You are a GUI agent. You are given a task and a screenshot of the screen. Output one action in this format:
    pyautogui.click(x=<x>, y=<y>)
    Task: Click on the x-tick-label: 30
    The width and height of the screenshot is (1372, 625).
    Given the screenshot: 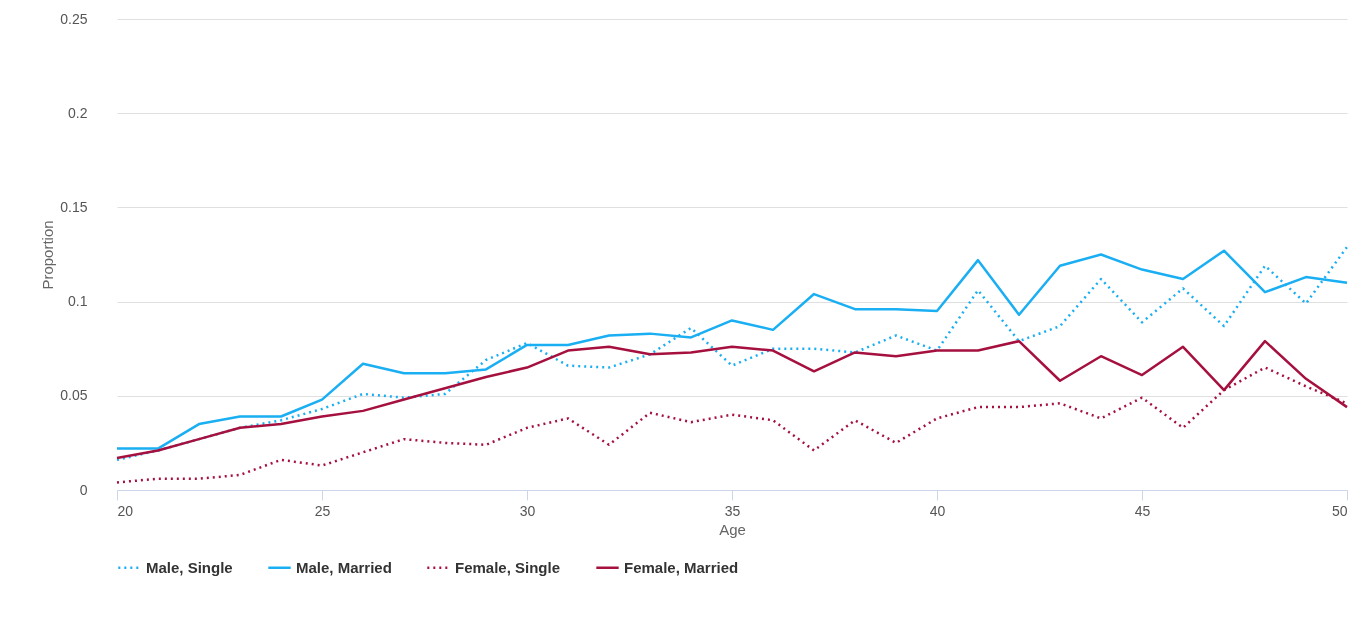 What is the action you would take?
    pyautogui.click(x=527, y=510)
    